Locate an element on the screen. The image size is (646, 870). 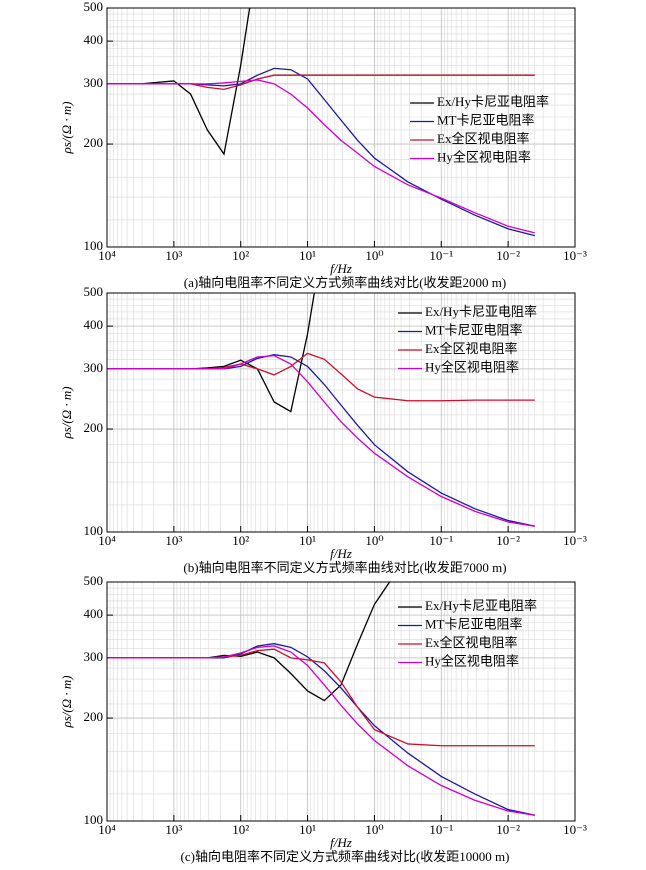
chart-title: (b)轴向电阻率不同定义方式频率曲线对比(收发距7000 m) is located at coordinates (344, 567).